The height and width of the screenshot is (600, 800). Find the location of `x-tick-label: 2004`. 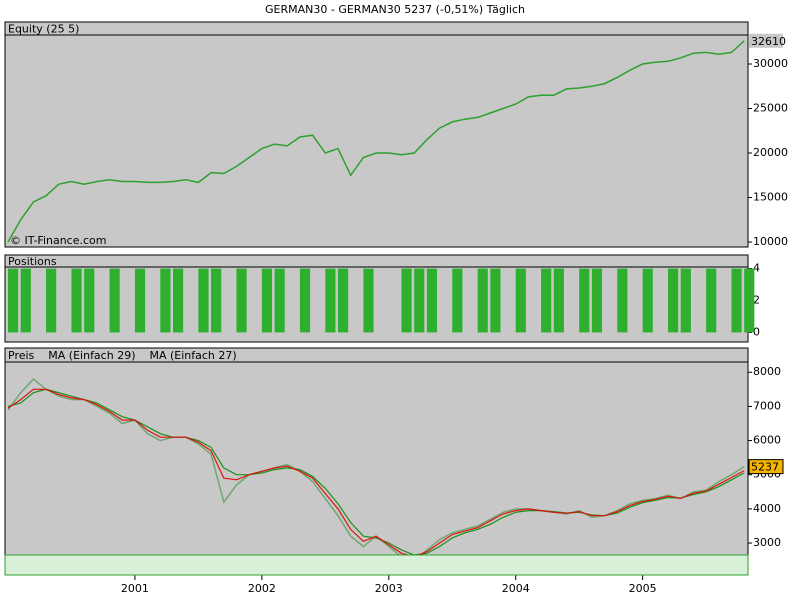

x-tick-label: 2004 is located at coordinates (516, 588).